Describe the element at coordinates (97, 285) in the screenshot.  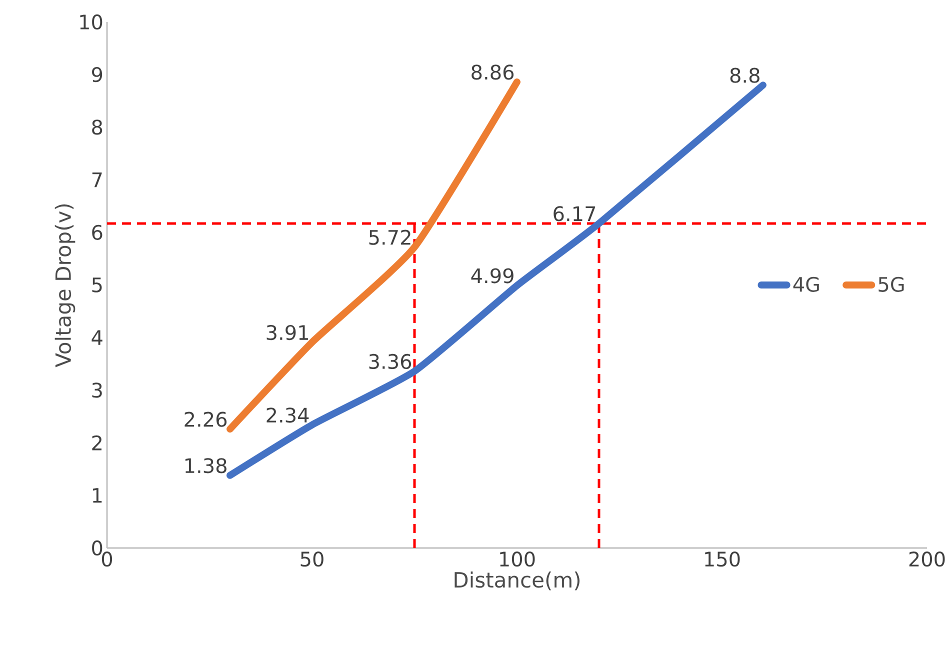
I see `y-tick-label: 5` at that location.